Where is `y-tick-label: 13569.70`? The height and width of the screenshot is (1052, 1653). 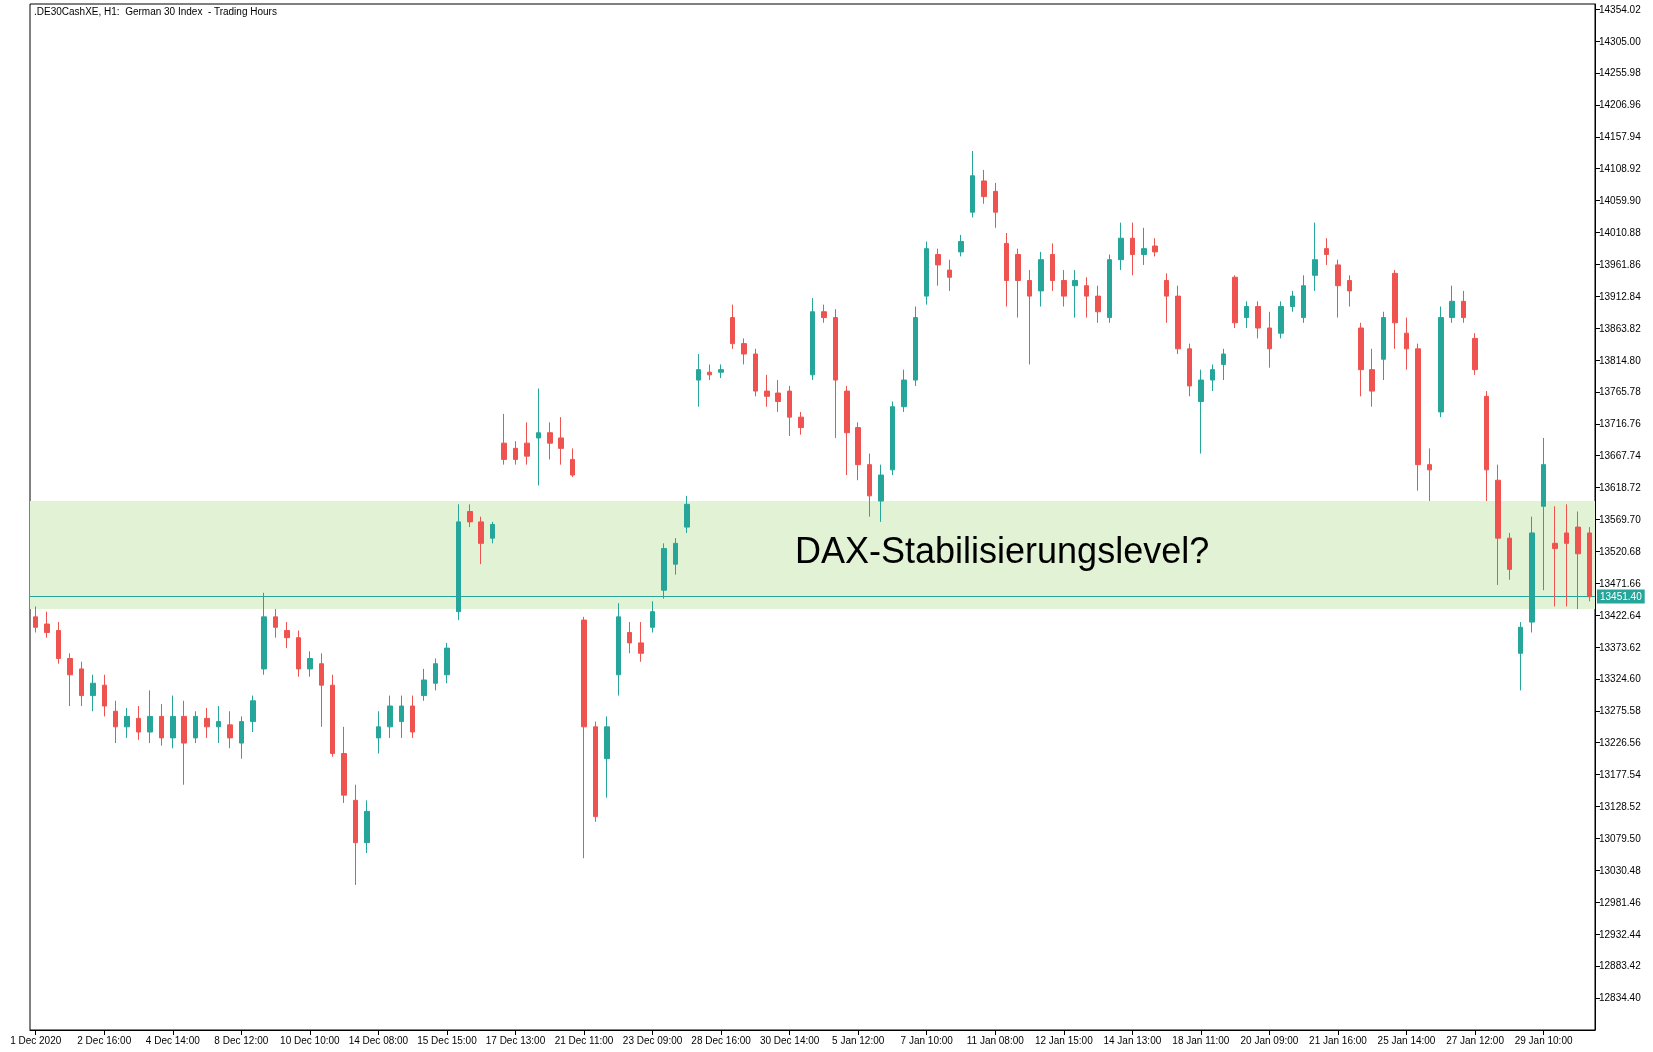
y-tick-label: 13569.70 is located at coordinates (1620, 519).